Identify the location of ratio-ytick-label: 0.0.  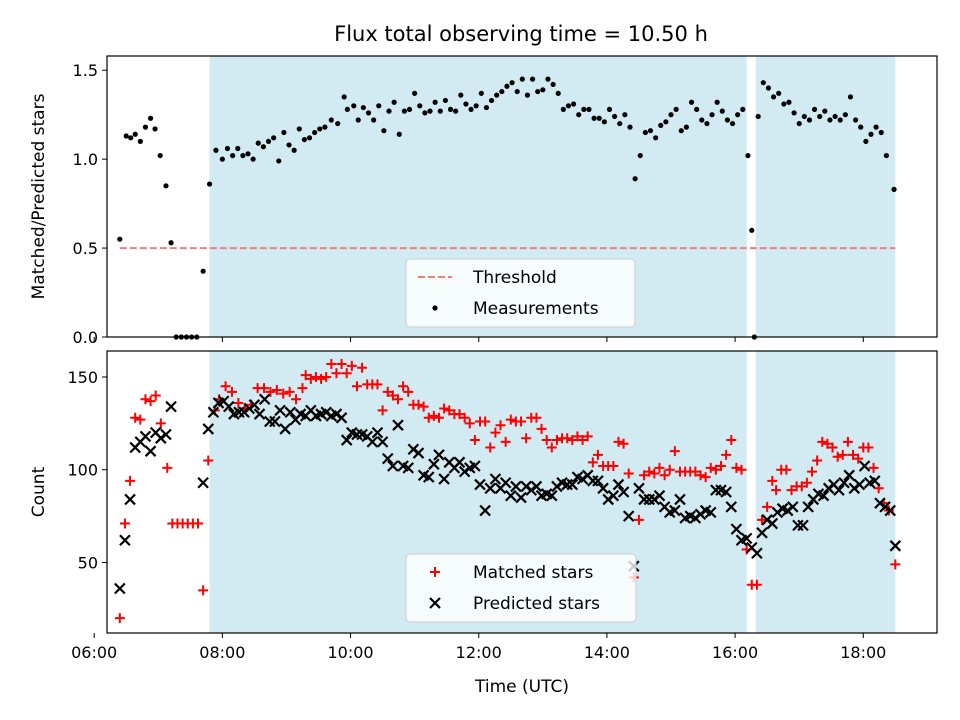
(85, 337).